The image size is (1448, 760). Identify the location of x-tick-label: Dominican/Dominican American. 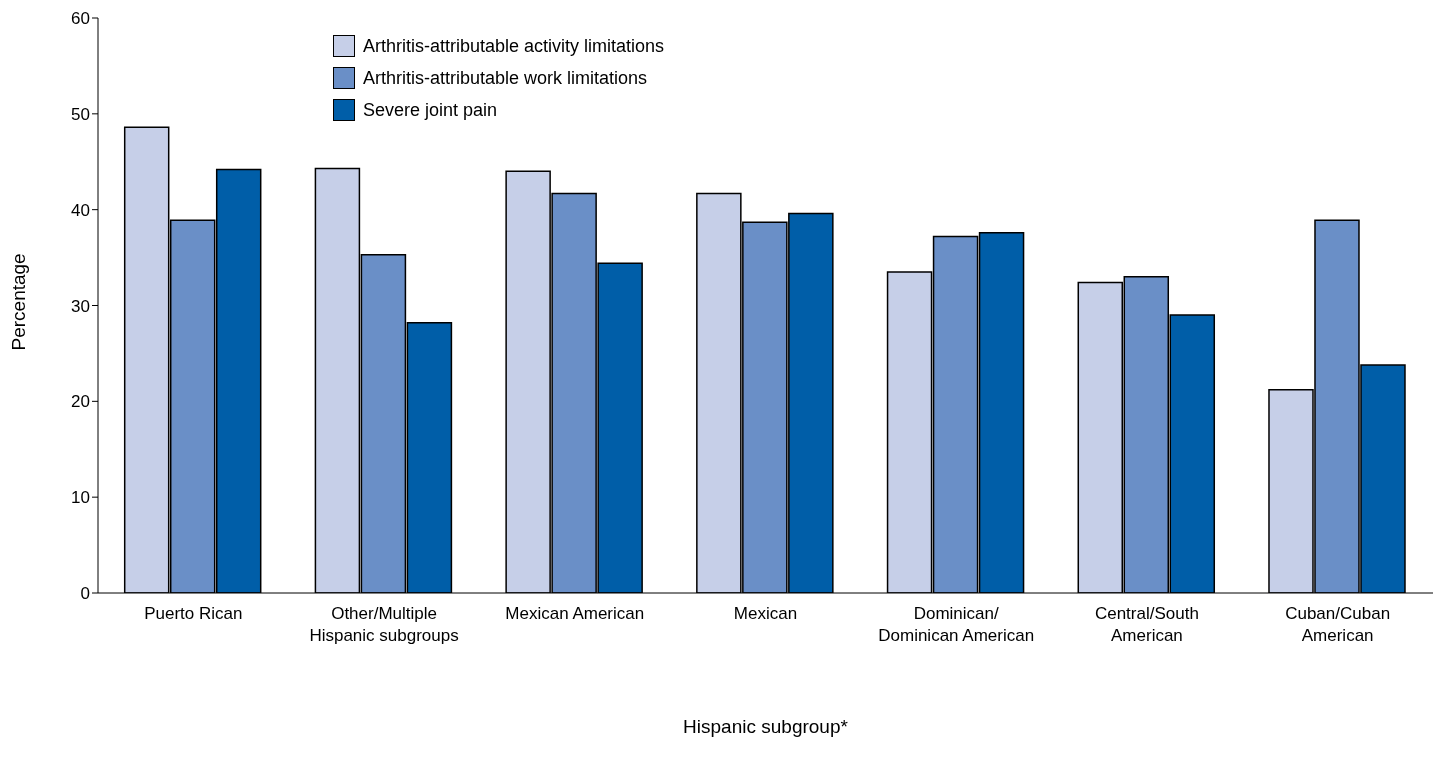
(956, 624).